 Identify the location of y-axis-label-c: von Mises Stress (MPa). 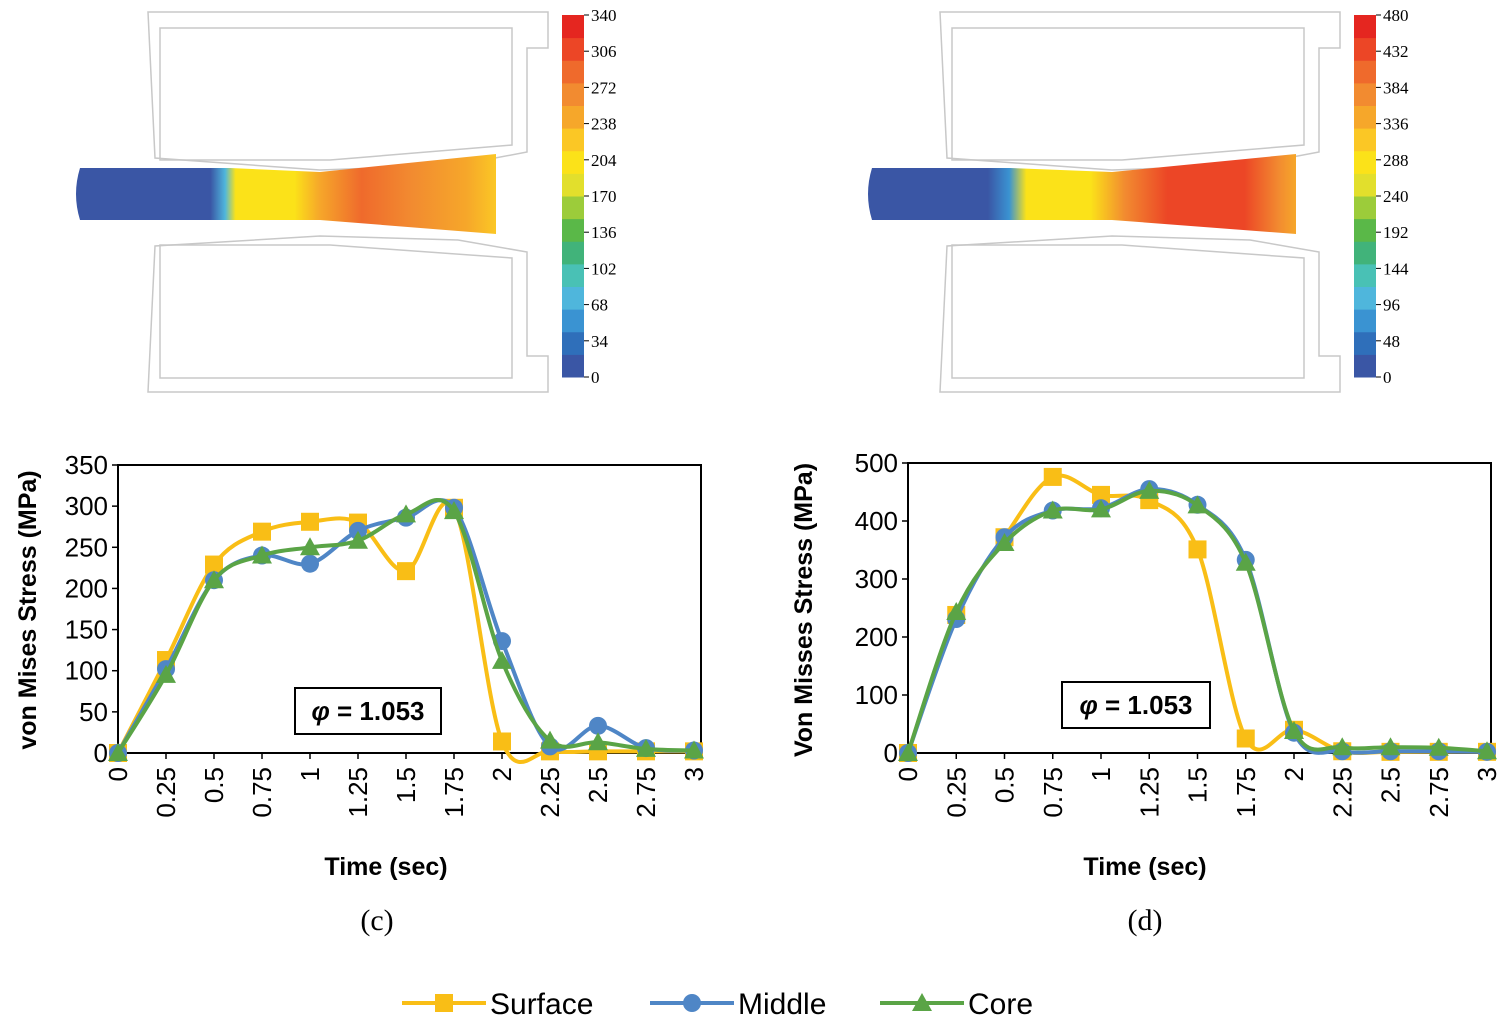
(28, 609).